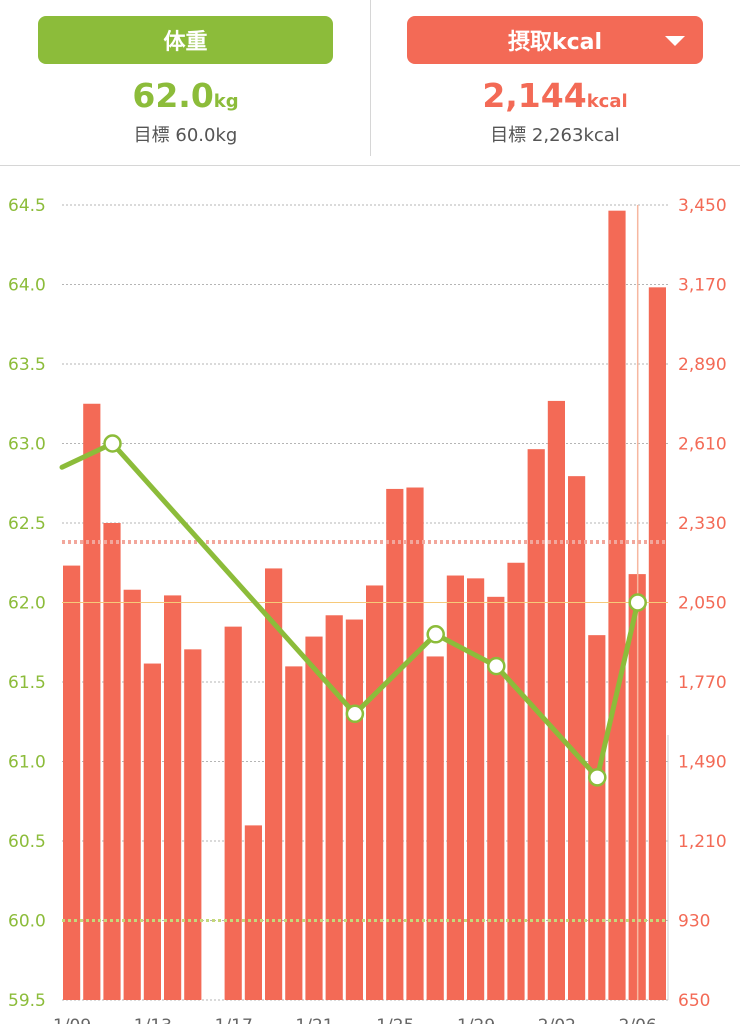  Describe the element at coordinates (702, 524) in the screenshot. I see `right-axis-tick-label: 2,330` at that location.